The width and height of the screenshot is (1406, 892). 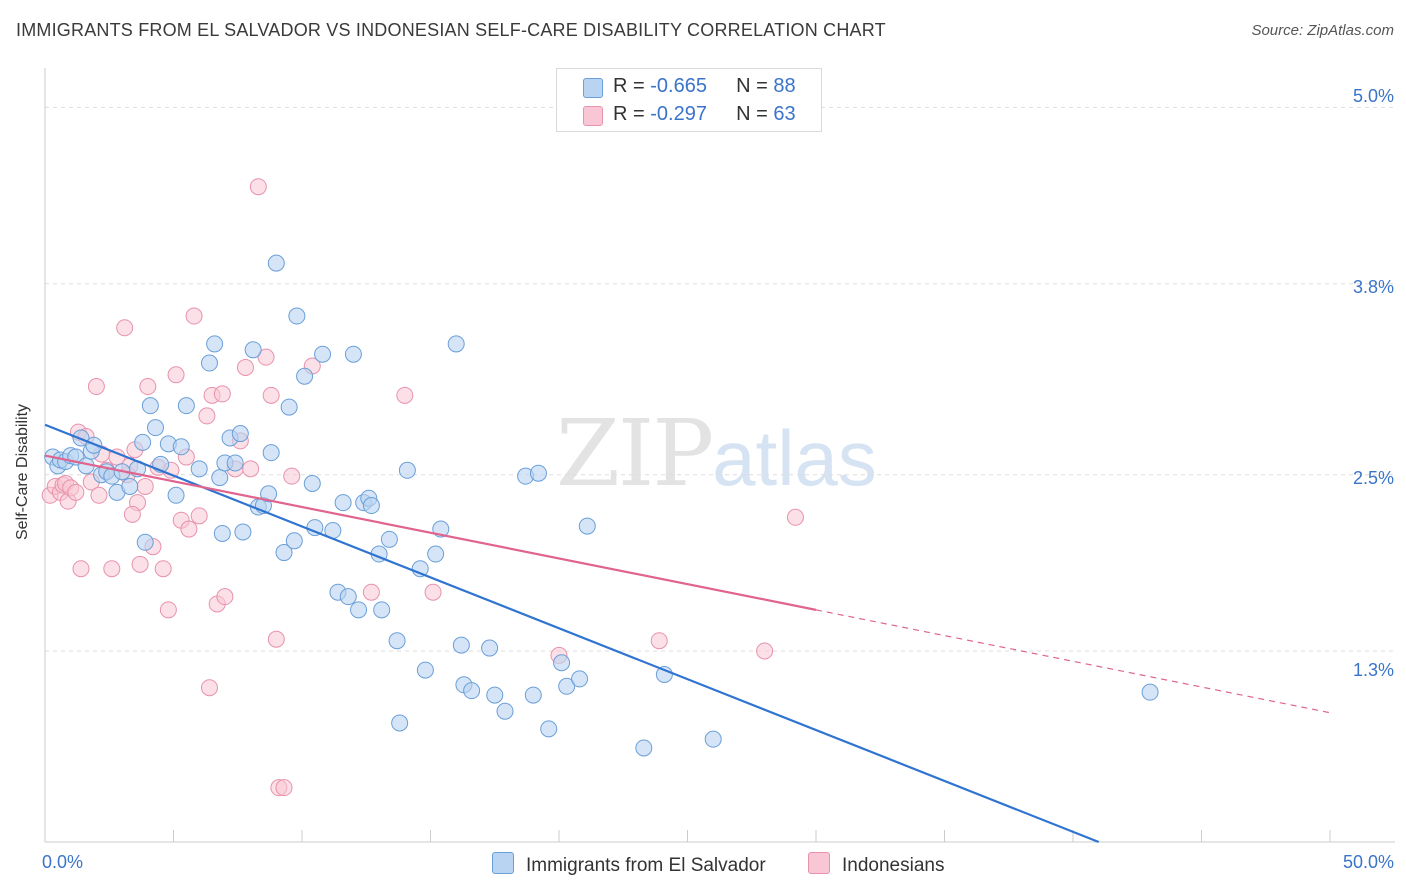 What do you see at coordinates (893, 865) in the screenshot?
I see `bottom-legend-label: Indonesians` at bounding box center [893, 865].